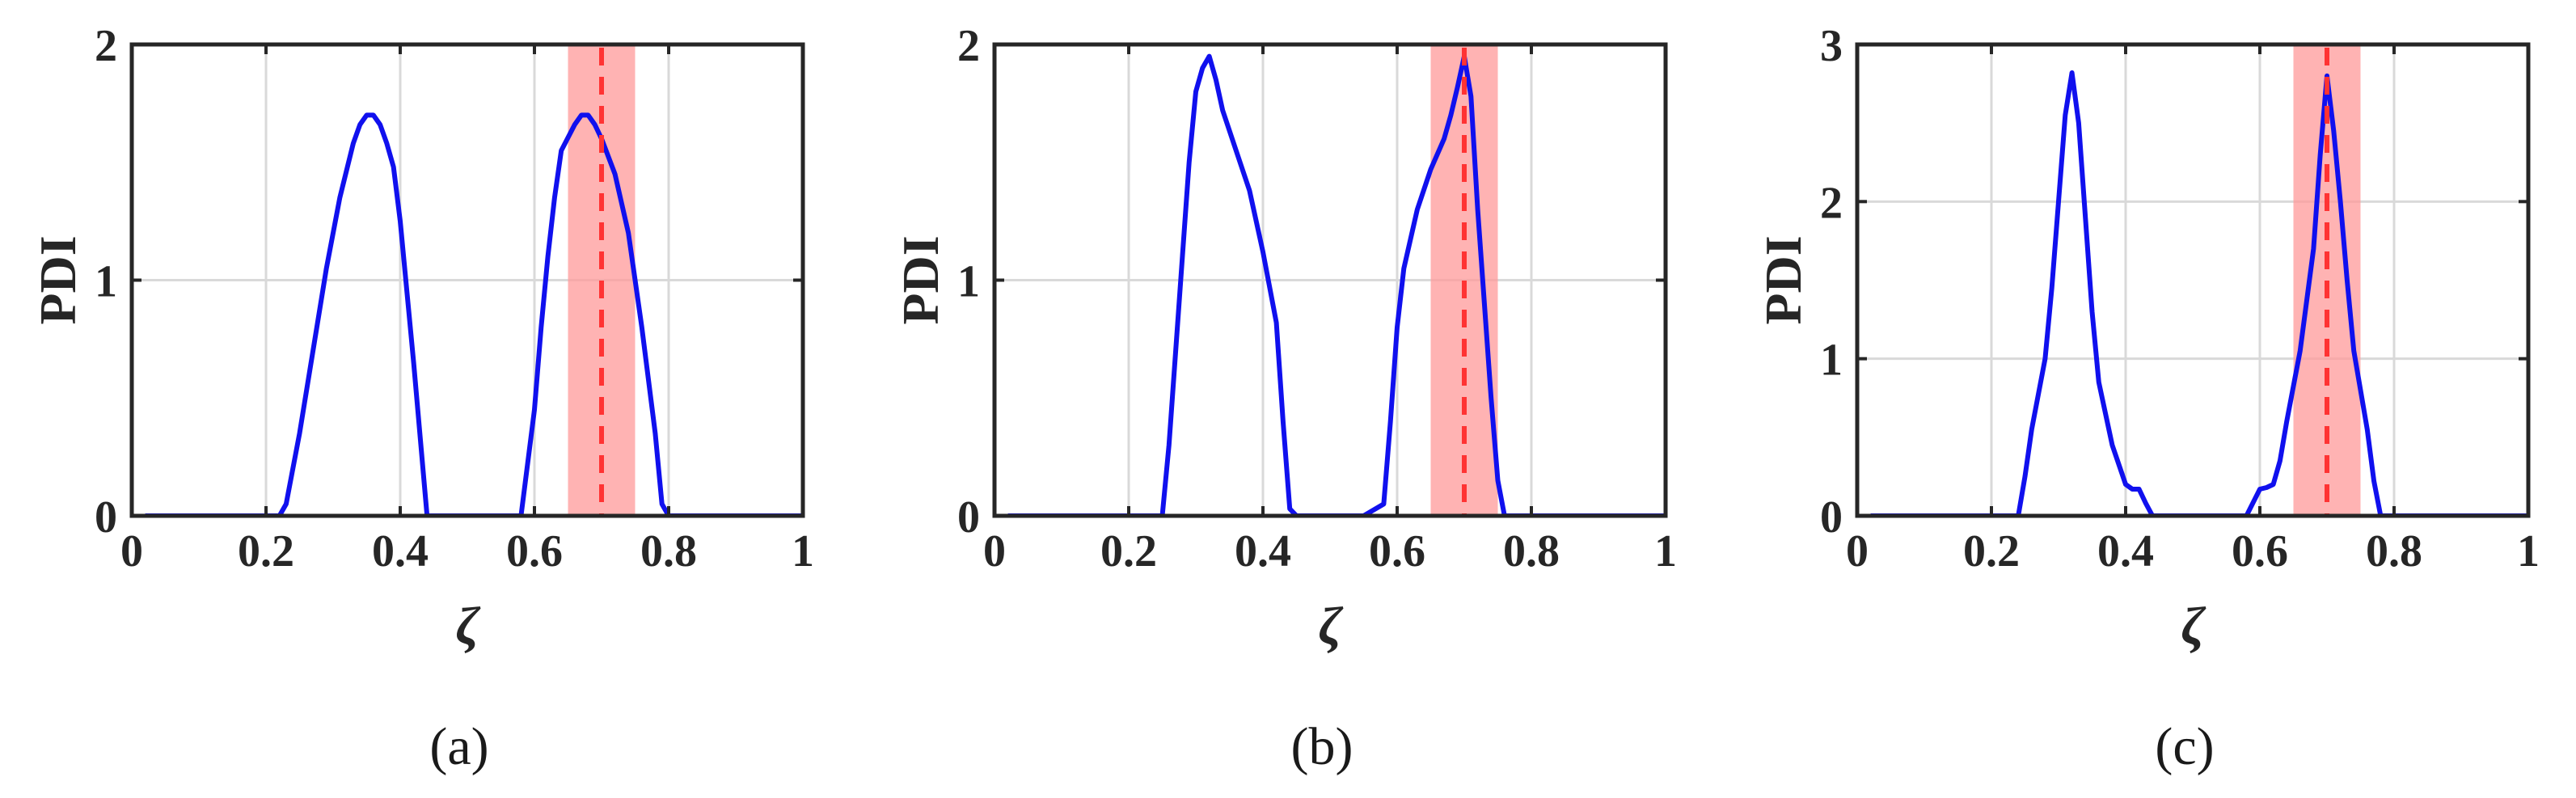 This screenshot has height=798, width=2576. Describe the element at coordinates (1322, 746) in the screenshot. I see `panel-label: (b)` at that location.